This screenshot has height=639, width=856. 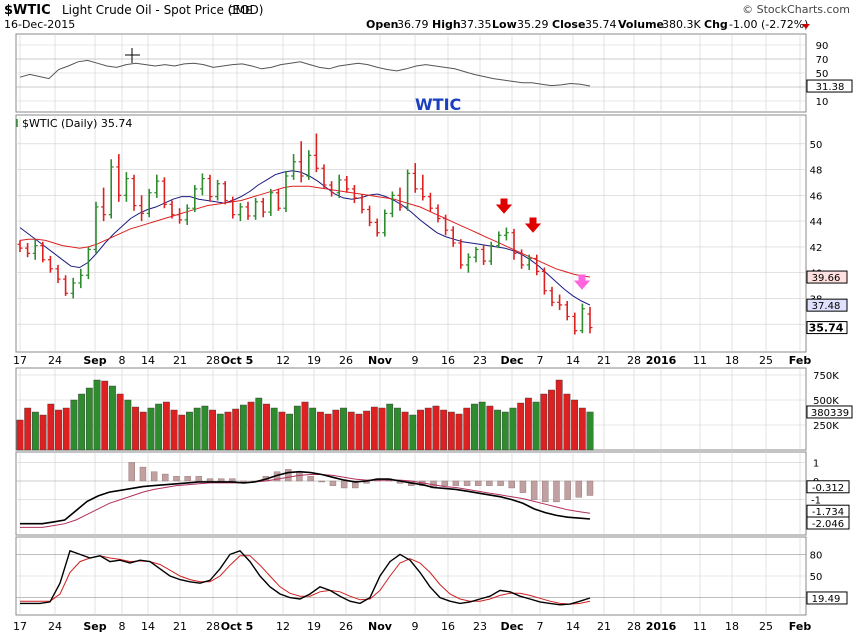 What do you see at coordinates (55, 626) in the screenshot?
I see `x-tick-label: 24` at bounding box center [55, 626].